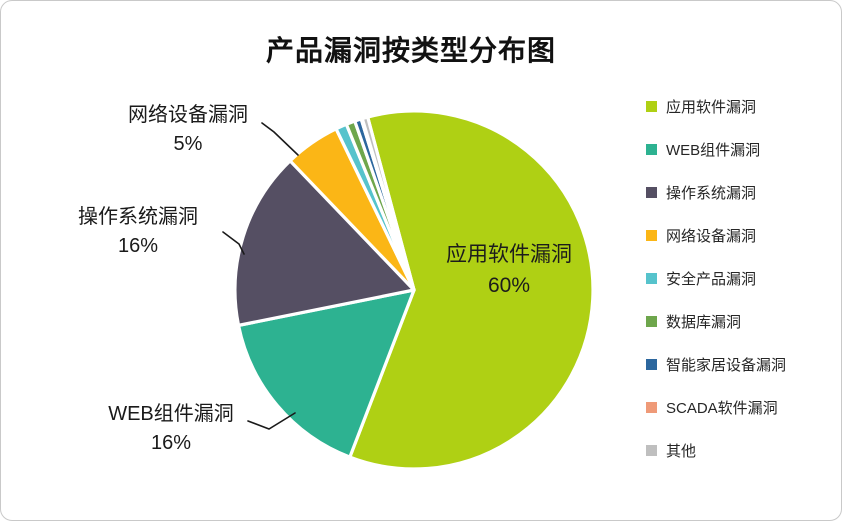 This screenshot has height=521, width=842. Describe the element at coordinates (509, 254) in the screenshot. I see `label-app-software-name: 应用软件漏洞` at that location.